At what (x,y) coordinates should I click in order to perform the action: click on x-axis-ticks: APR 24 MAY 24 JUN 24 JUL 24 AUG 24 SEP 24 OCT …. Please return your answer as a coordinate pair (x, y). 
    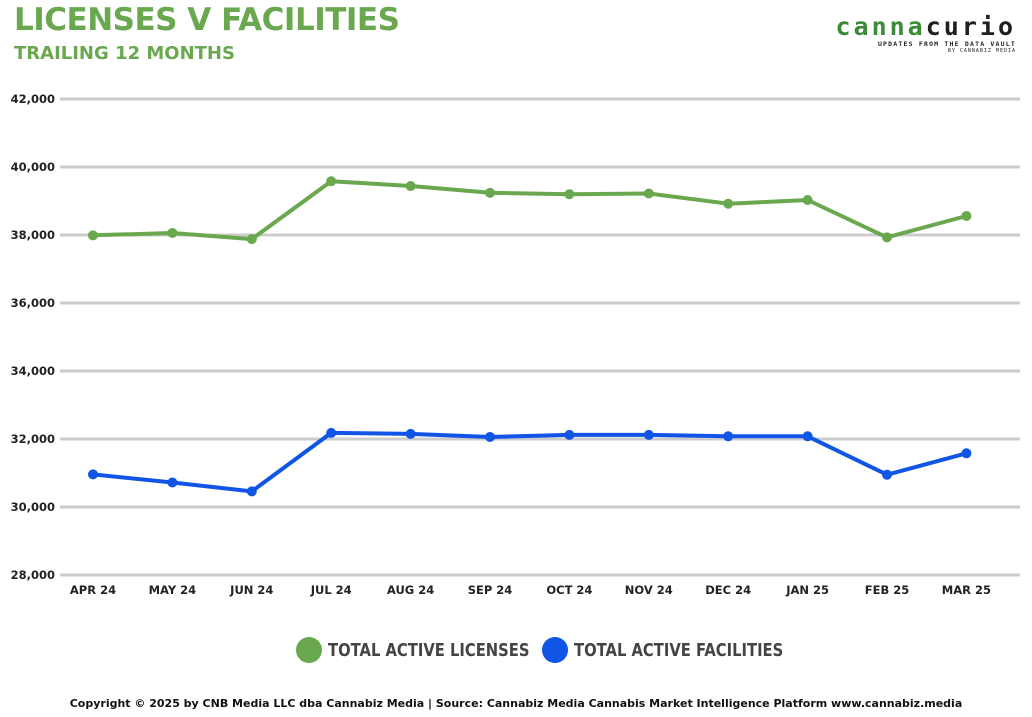
    Looking at the image, I should click on (530, 590).